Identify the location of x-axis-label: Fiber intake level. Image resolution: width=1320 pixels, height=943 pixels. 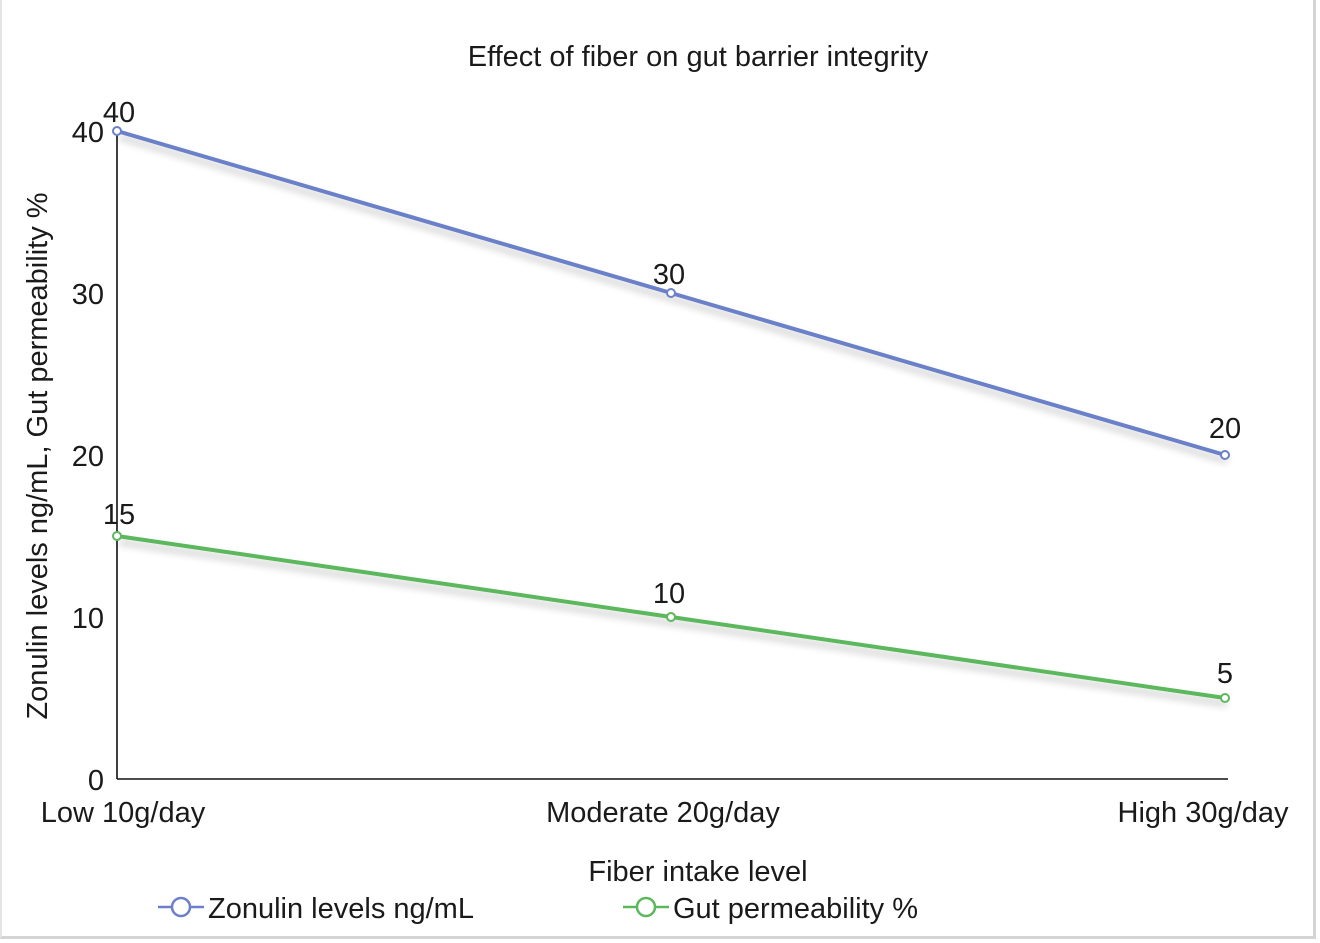
(697, 872).